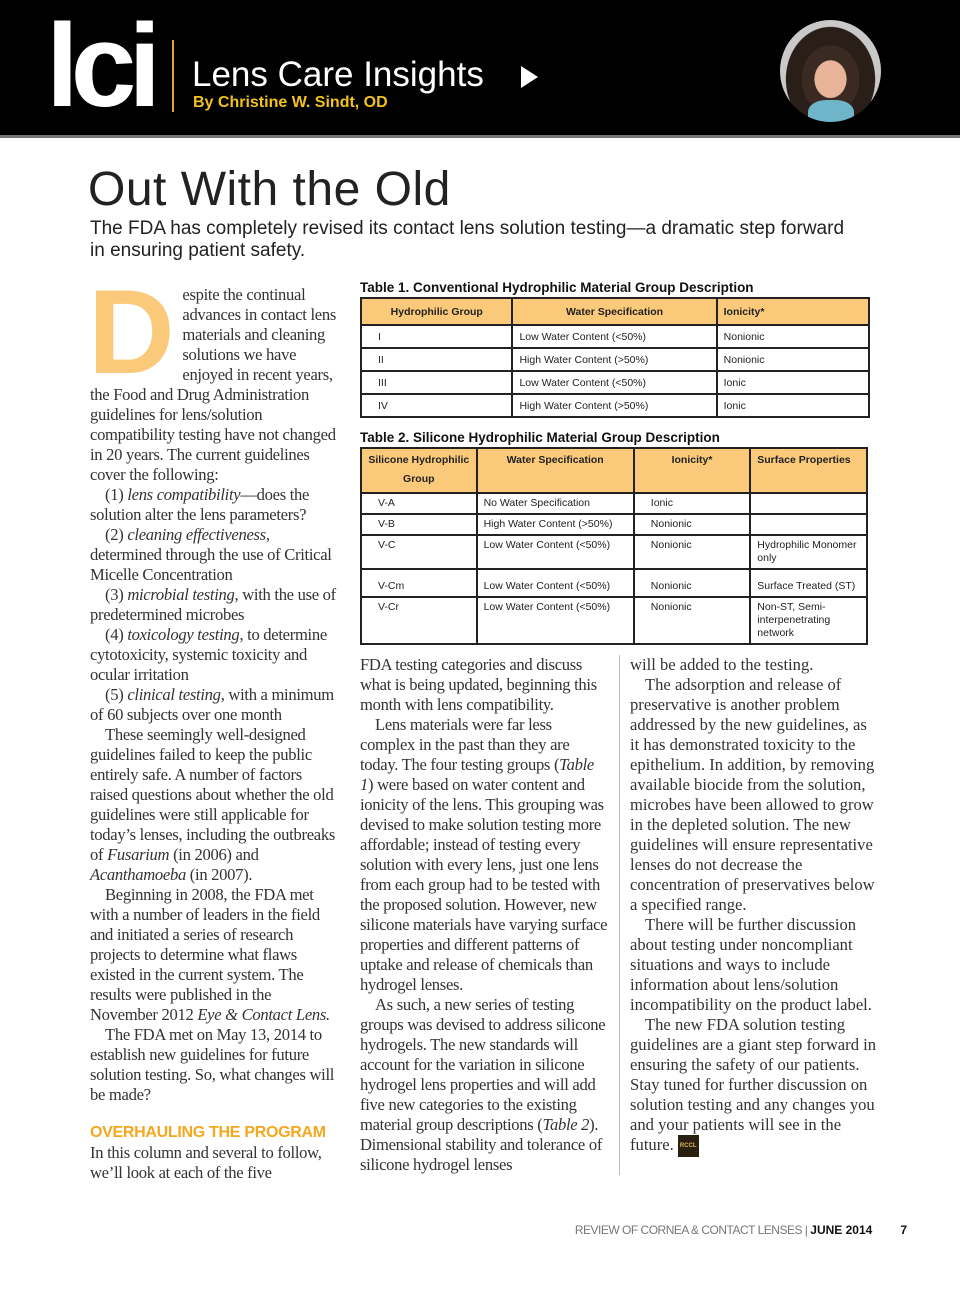  I want to click on italic-text: Fusarium, so click(138, 854).